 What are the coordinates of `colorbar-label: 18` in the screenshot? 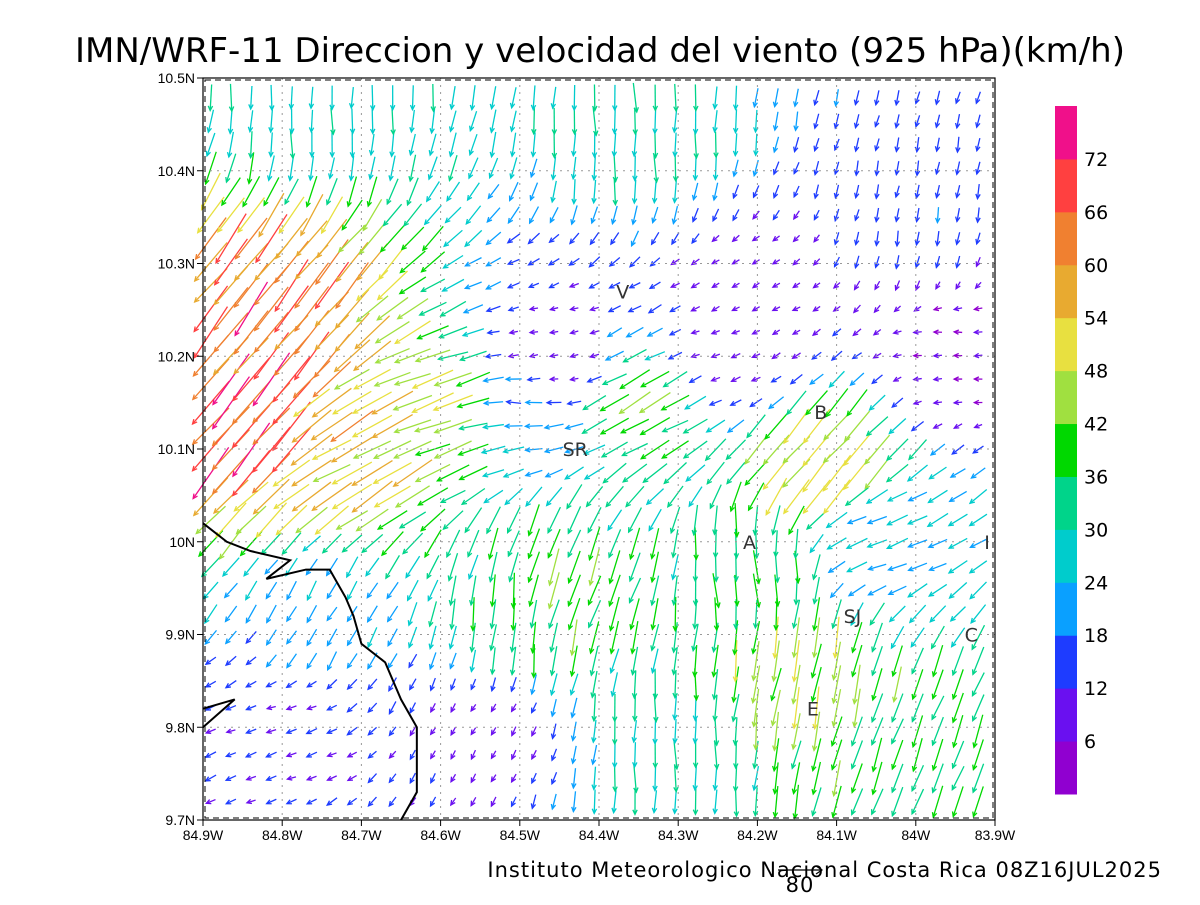 It's located at (1096, 636).